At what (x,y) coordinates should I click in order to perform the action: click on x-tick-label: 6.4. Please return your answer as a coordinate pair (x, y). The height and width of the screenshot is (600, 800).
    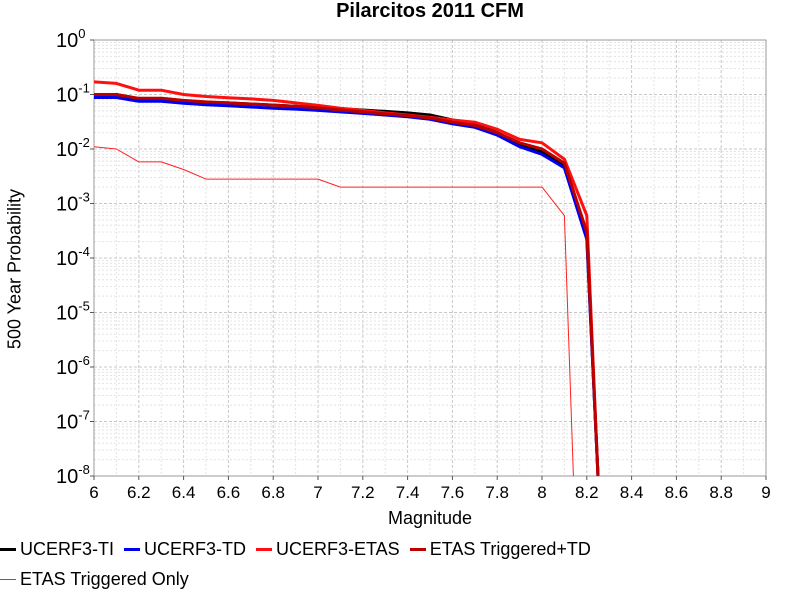
    Looking at the image, I should click on (184, 492).